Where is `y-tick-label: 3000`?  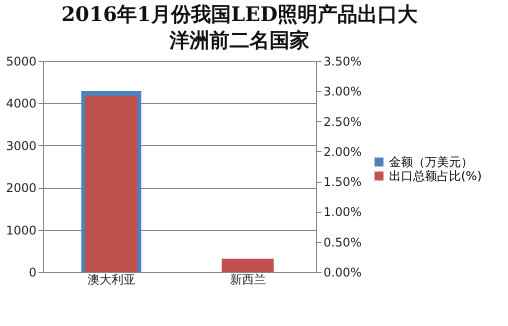
y-tick-label: 3000 is located at coordinates (21, 145).